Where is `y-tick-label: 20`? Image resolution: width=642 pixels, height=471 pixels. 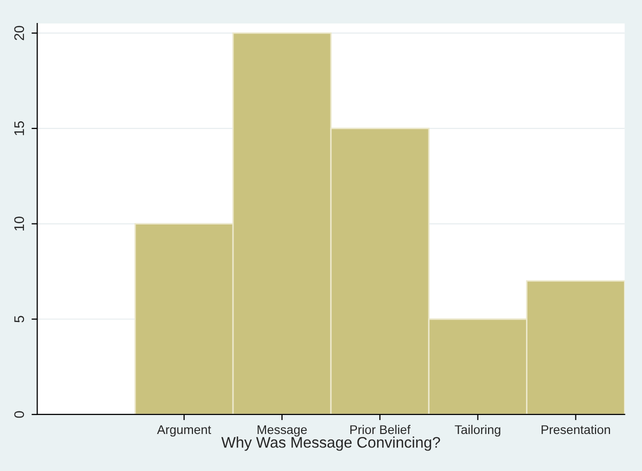 y-tick-label: 20 is located at coordinates (19, 33).